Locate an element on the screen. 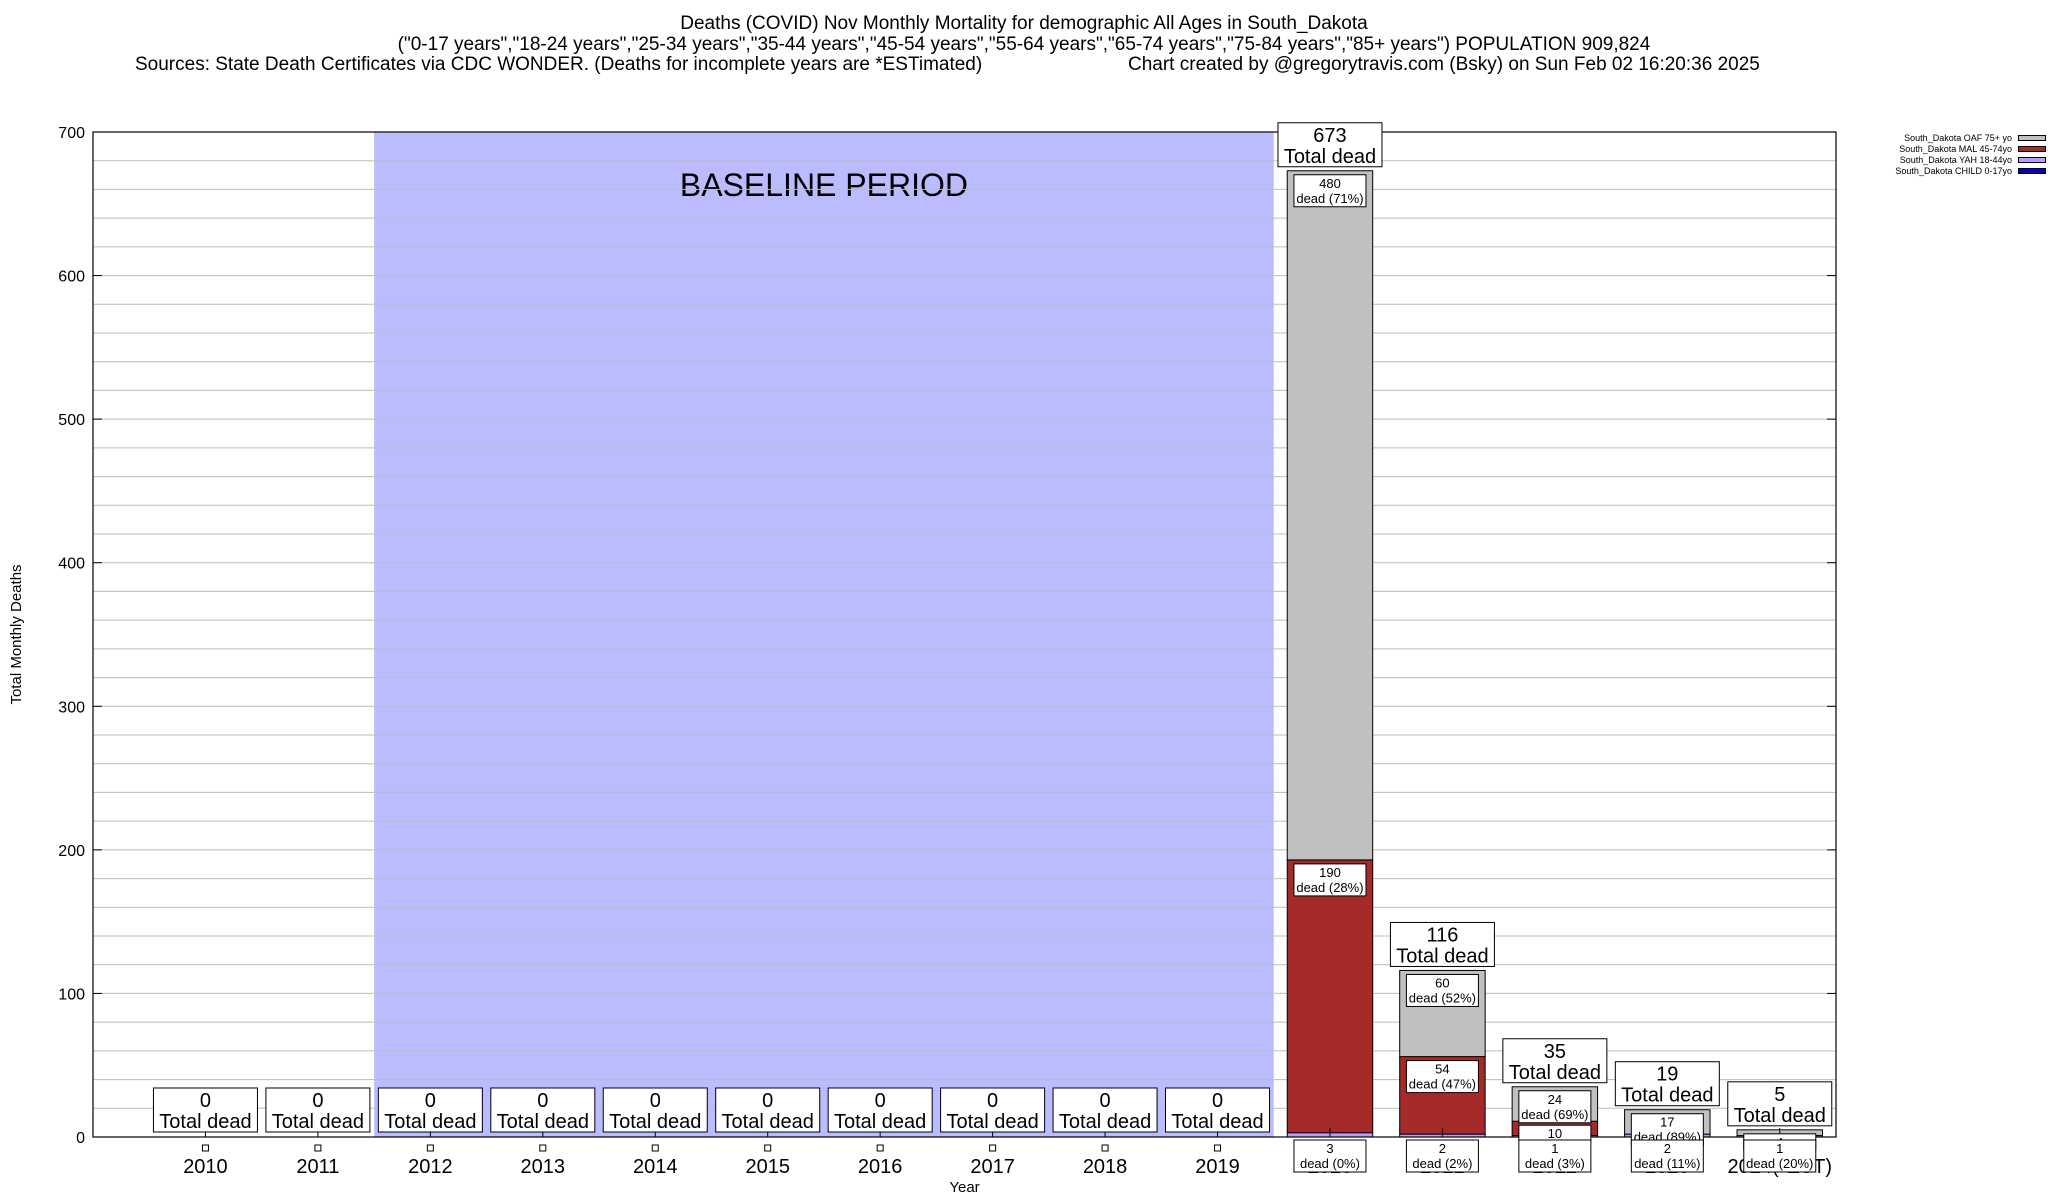 The width and height of the screenshot is (2048, 1200). y-tick-label: 0 is located at coordinates (80, 1138).